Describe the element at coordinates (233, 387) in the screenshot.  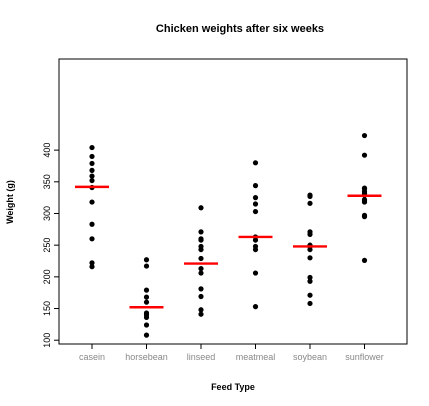
I see `x-axis-label: Feed Type` at that location.